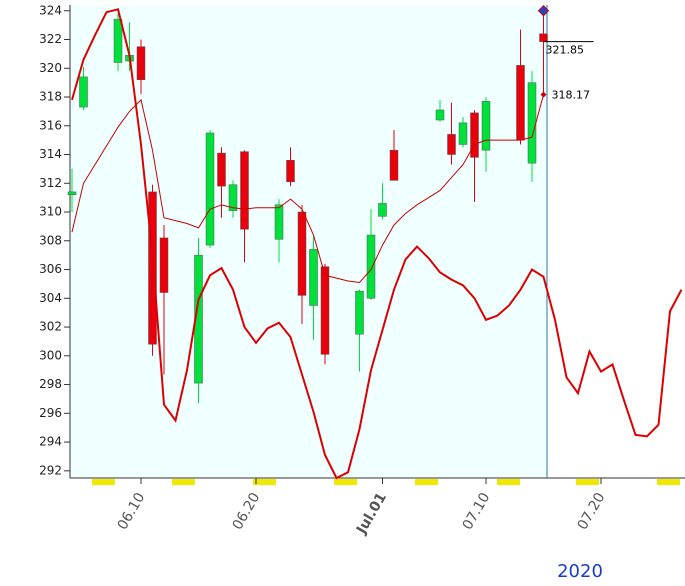 Image resolution: width=685 pixels, height=586 pixels. Describe the element at coordinates (50, 212) in the screenshot. I see `y-tick-label: 310` at that location.